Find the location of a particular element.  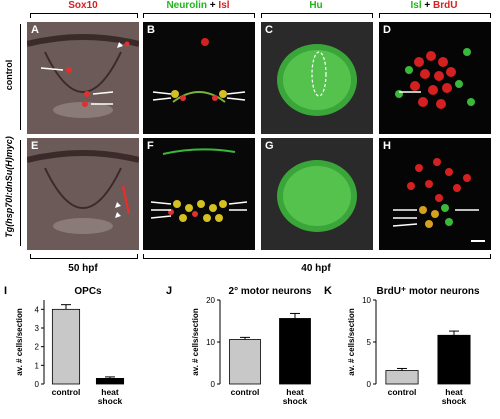

header-sox10: Sox10 is located at coordinates (83, 5).